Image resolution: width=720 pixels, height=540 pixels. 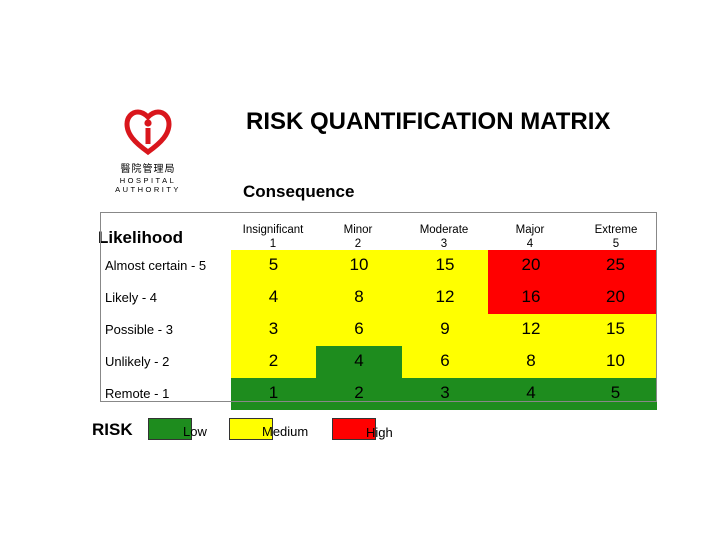 I want to click on column-score: 2, so click(x=358, y=244).